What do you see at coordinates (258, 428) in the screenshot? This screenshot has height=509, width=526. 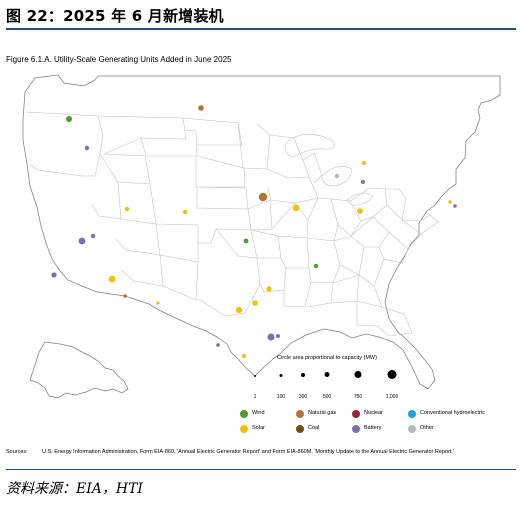 I see `legend-label: Solar` at bounding box center [258, 428].